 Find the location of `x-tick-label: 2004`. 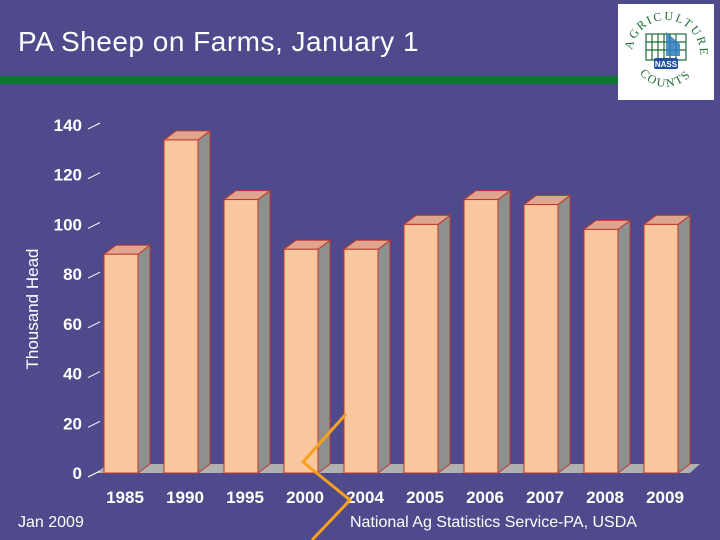

x-tick-label: 2004 is located at coordinates (365, 497).